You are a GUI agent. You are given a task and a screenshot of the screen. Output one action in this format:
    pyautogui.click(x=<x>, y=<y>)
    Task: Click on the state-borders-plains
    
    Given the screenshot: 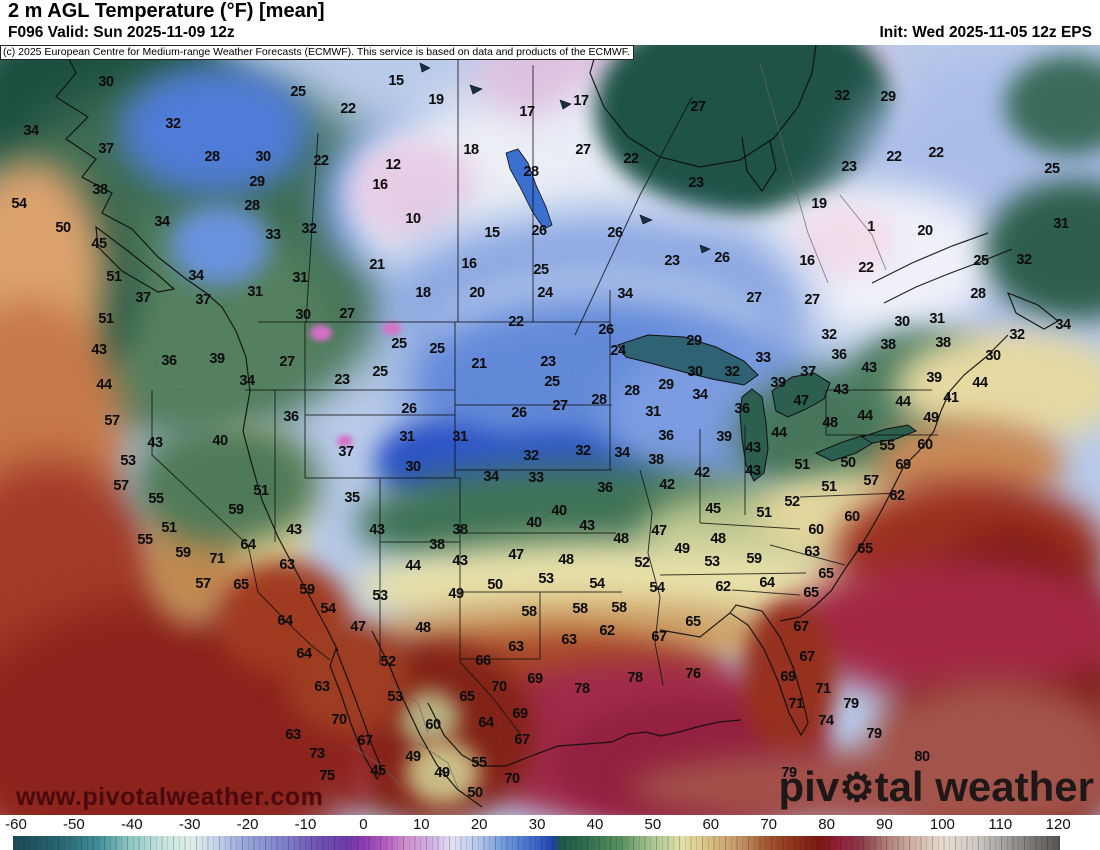 What is the action you would take?
    pyautogui.click(x=538, y=513)
    